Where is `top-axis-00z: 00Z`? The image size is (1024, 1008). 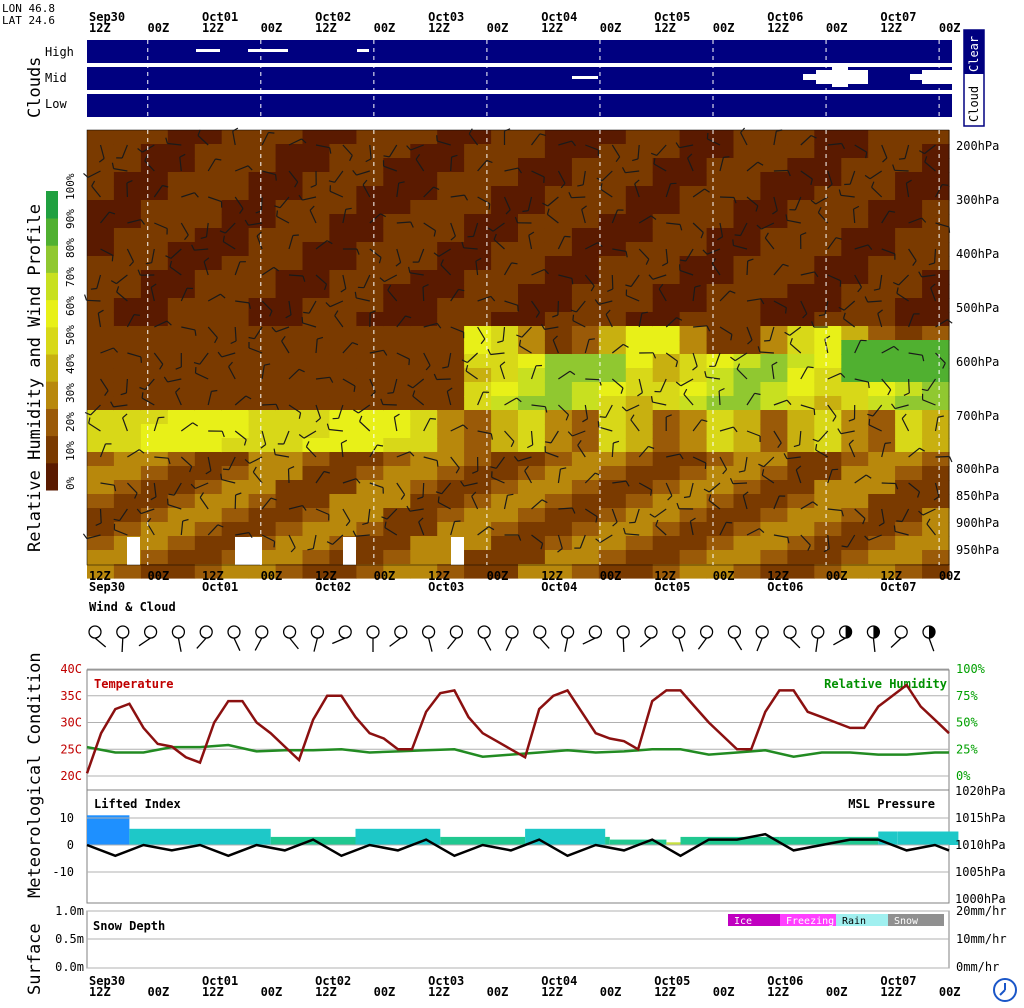
top-axis-00z: 00Z is located at coordinates (611, 28).